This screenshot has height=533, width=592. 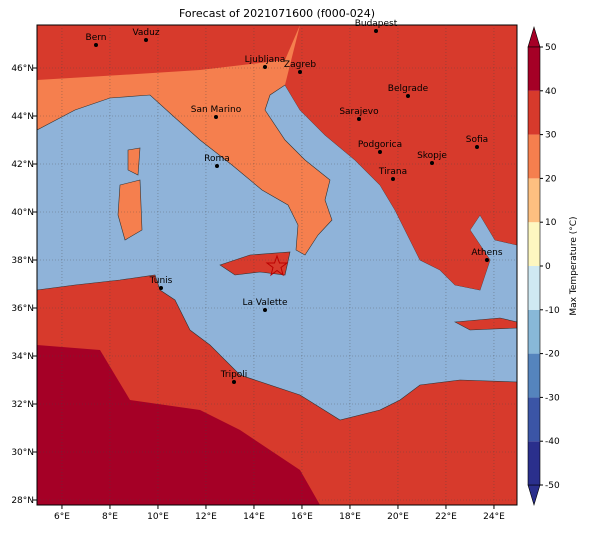 I want to click on lon-tick-label: 24°E, so click(x=494, y=517).